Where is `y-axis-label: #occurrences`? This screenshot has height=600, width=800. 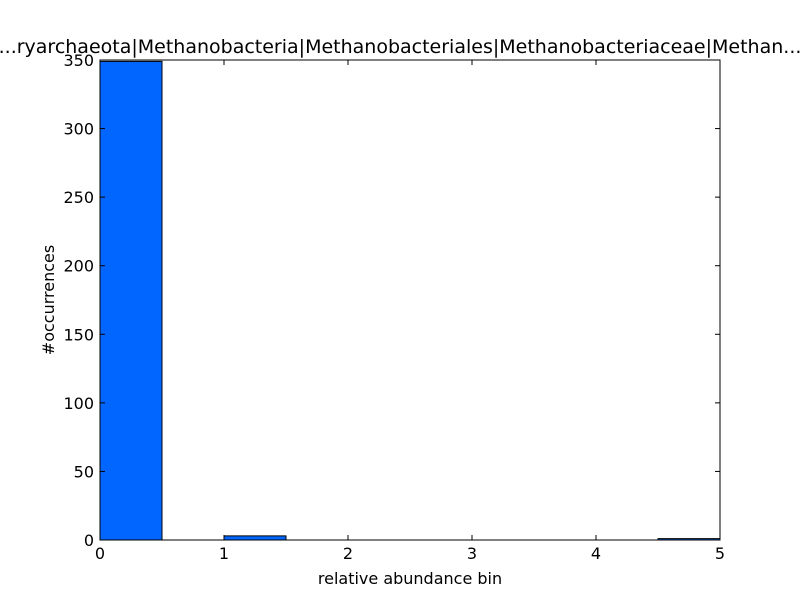
y-axis-label: #occurrences is located at coordinates (48, 300).